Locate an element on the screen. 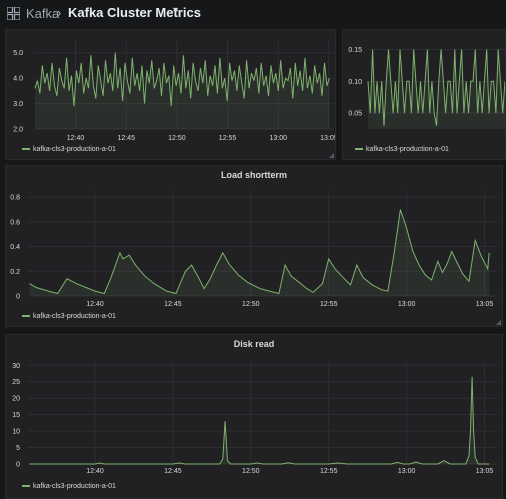  y-tick-label: 5 is located at coordinates (18, 448).